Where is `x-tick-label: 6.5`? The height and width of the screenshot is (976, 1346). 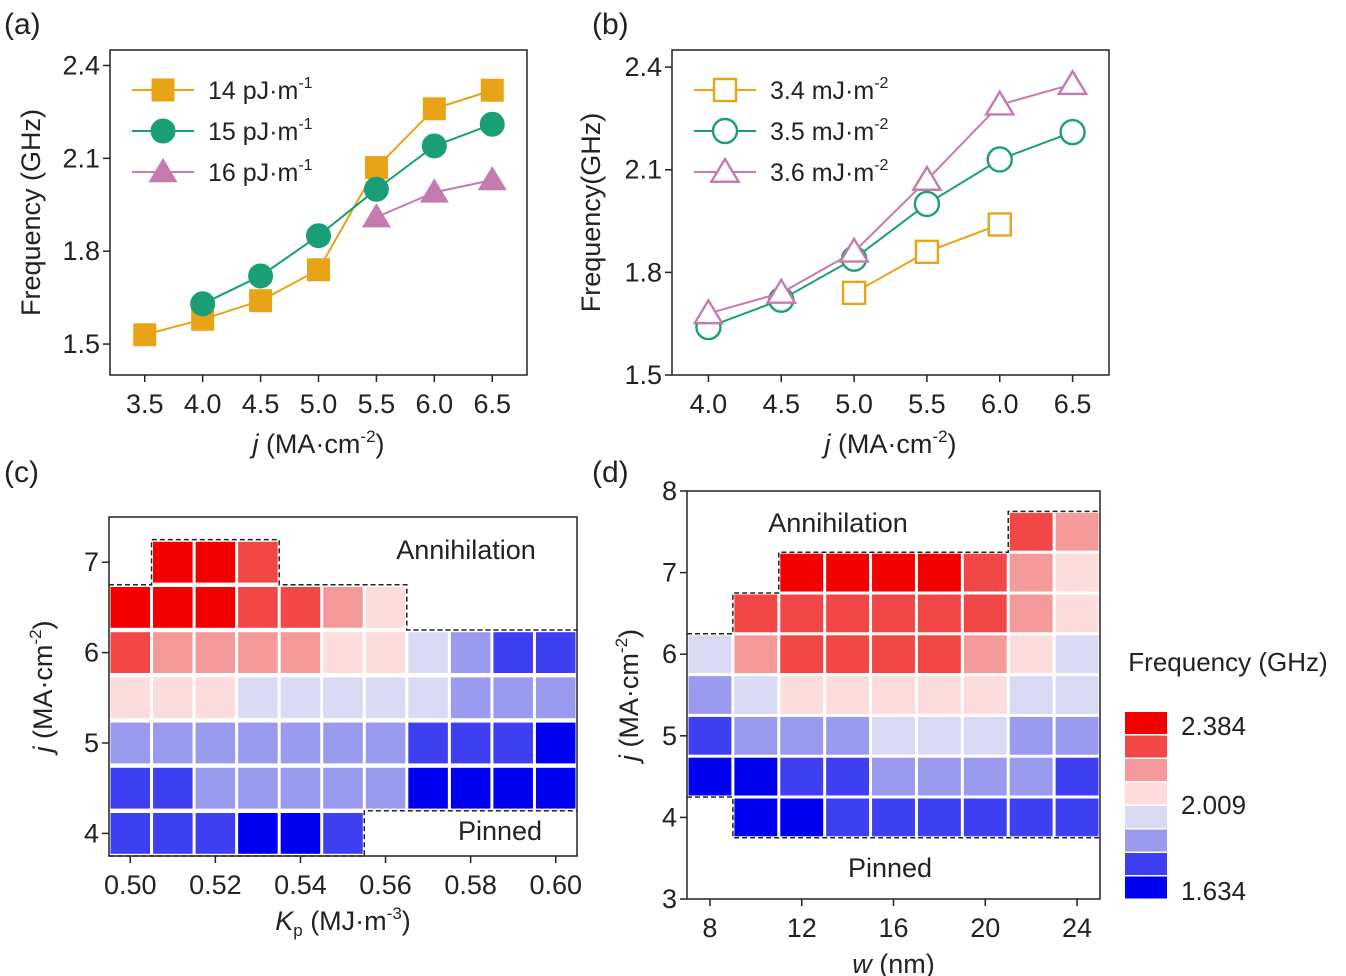
x-tick-label: 6.5 is located at coordinates (492, 404).